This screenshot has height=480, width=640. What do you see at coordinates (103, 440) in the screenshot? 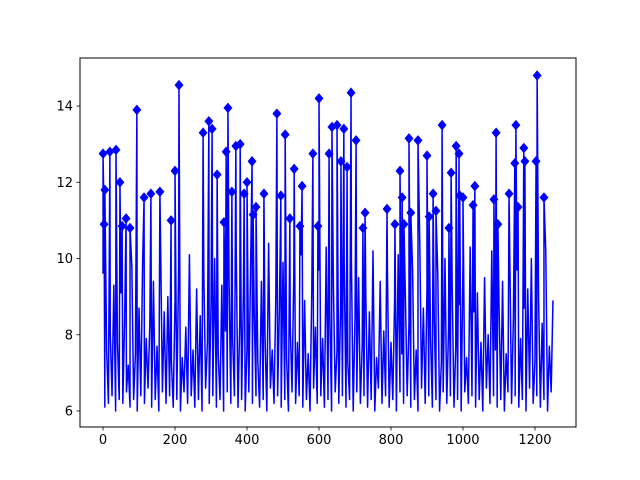
I see `x-tick-label-0: 0` at bounding box center [103, 440].